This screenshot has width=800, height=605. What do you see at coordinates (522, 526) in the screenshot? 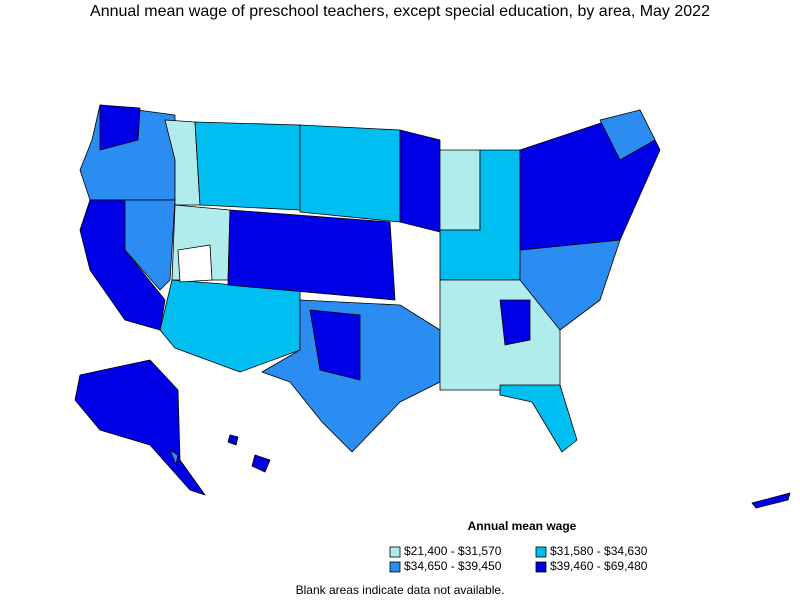
I see `legend-title: Annual mean wage` at bounding box center [522, 526].